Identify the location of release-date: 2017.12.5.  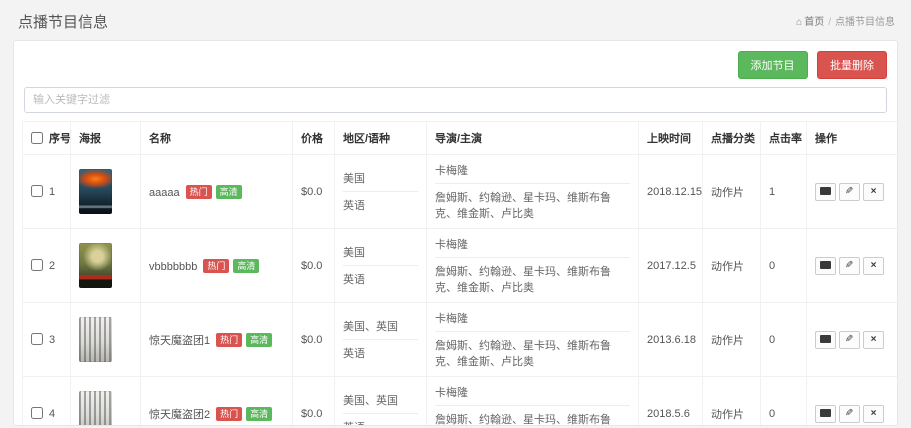
(671, 265).